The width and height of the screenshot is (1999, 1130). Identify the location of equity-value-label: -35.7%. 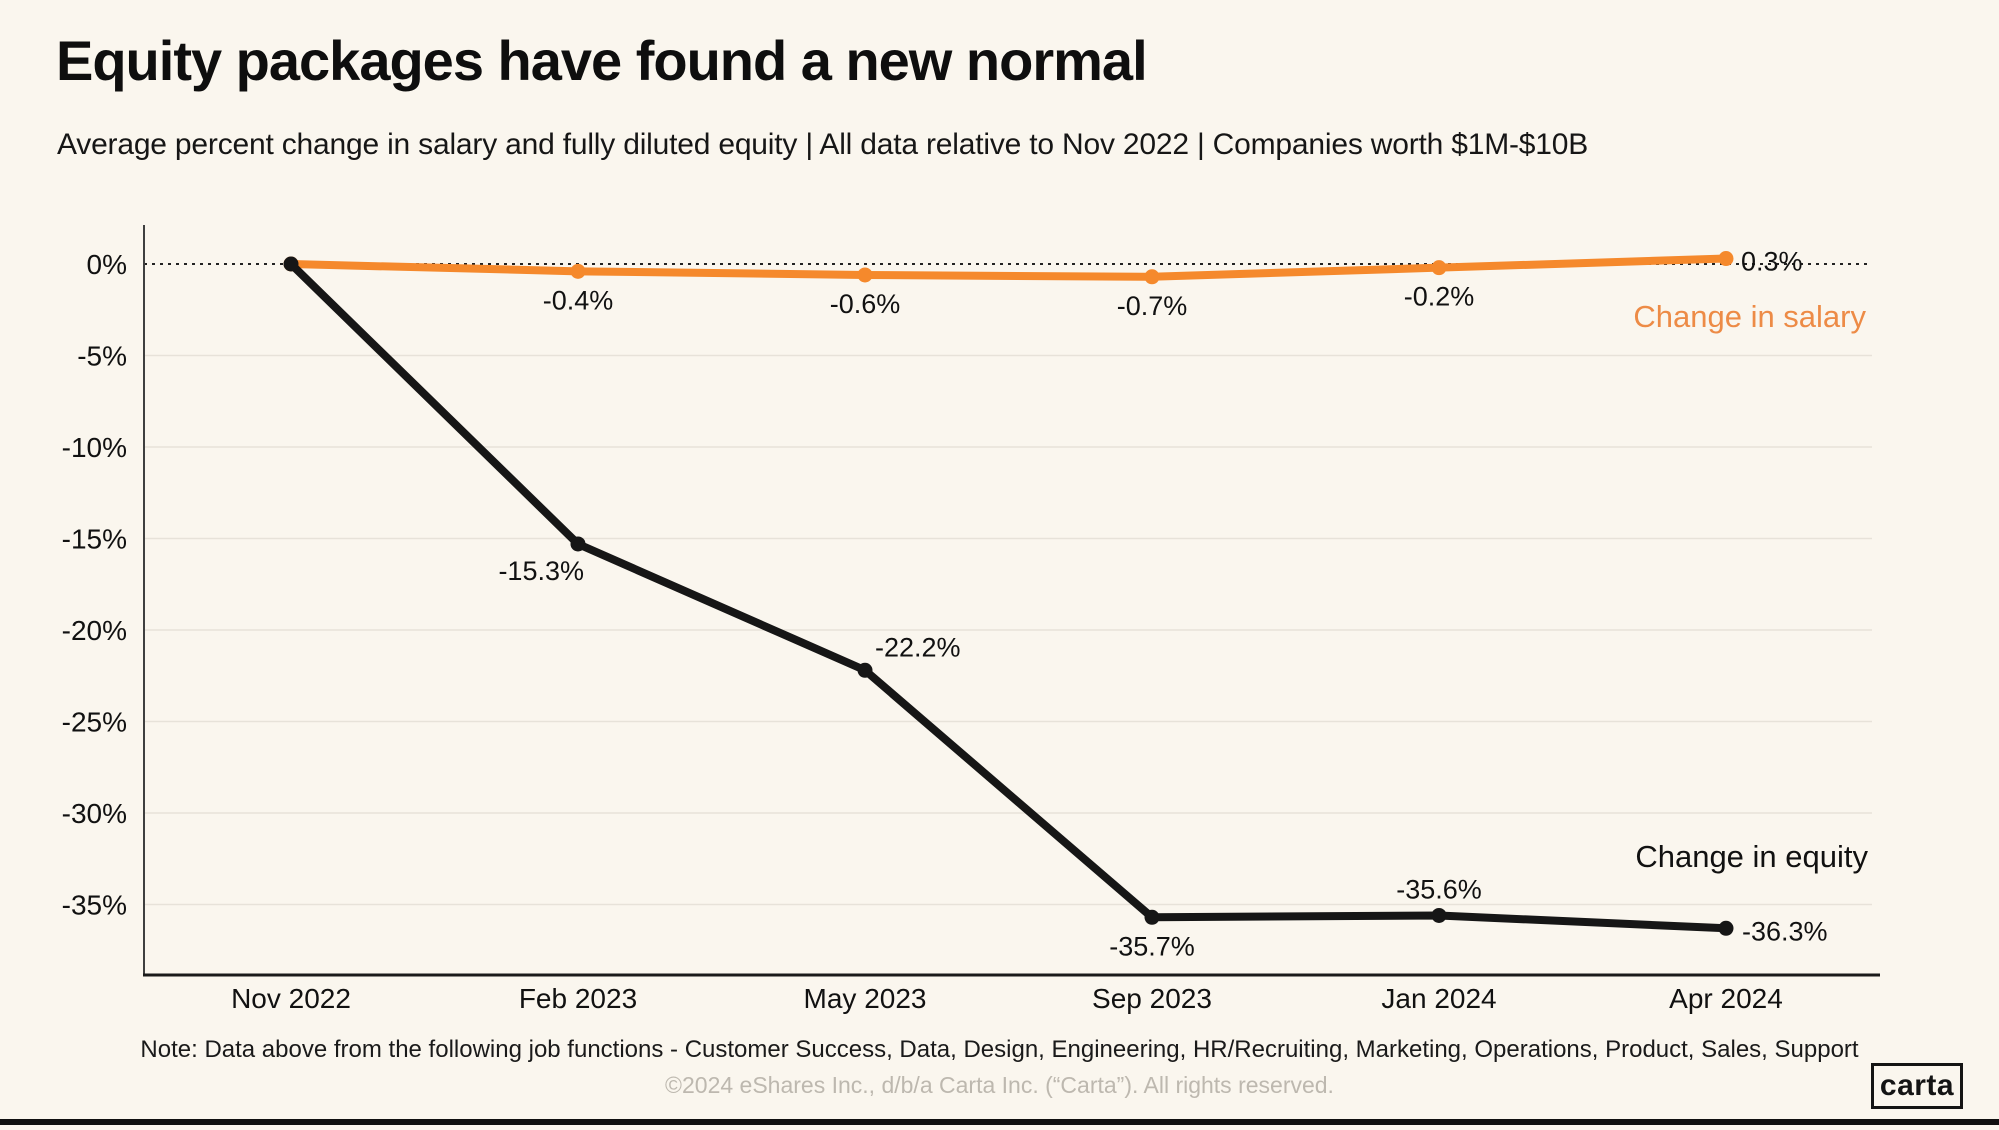
(1152, 946).